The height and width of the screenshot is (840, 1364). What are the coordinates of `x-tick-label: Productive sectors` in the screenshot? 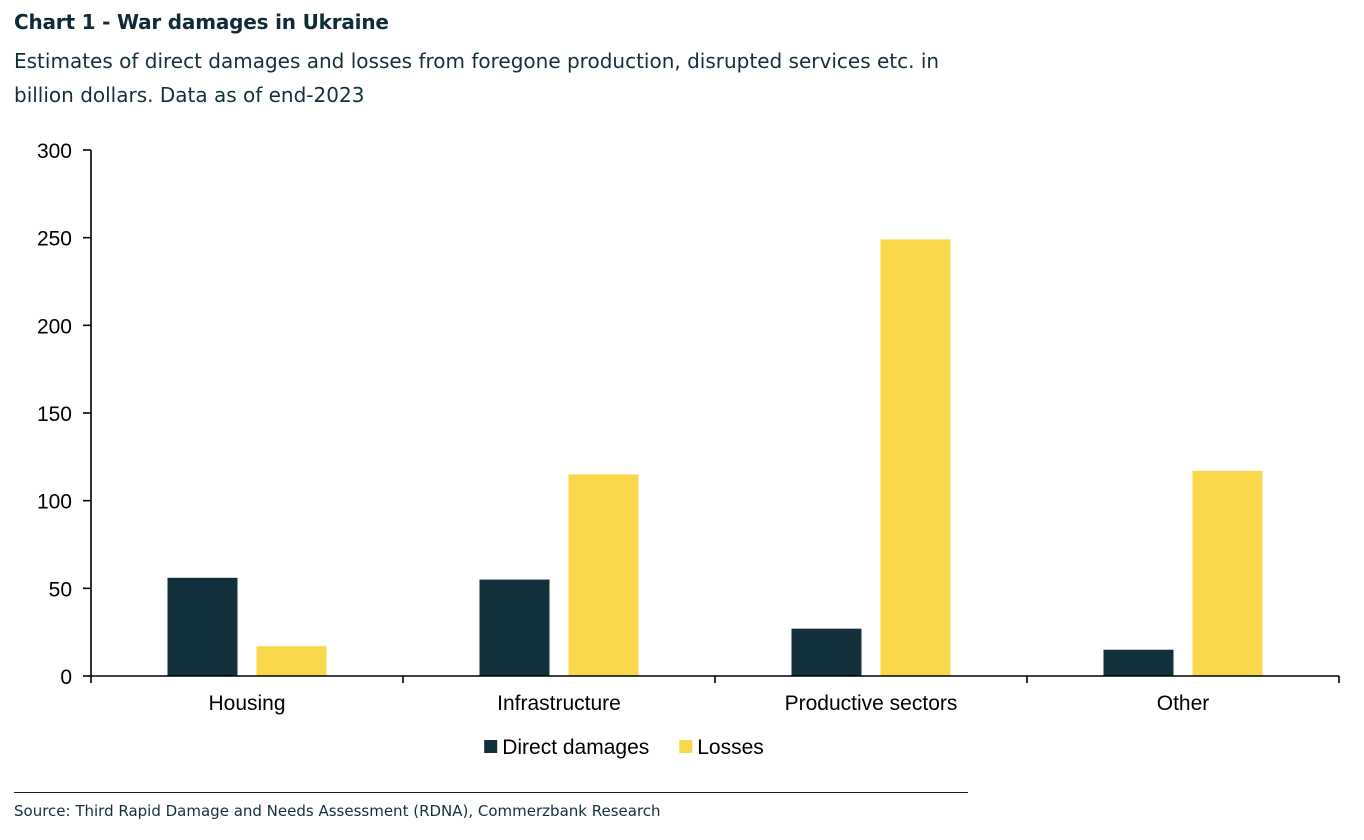 It's located at (871, 703).